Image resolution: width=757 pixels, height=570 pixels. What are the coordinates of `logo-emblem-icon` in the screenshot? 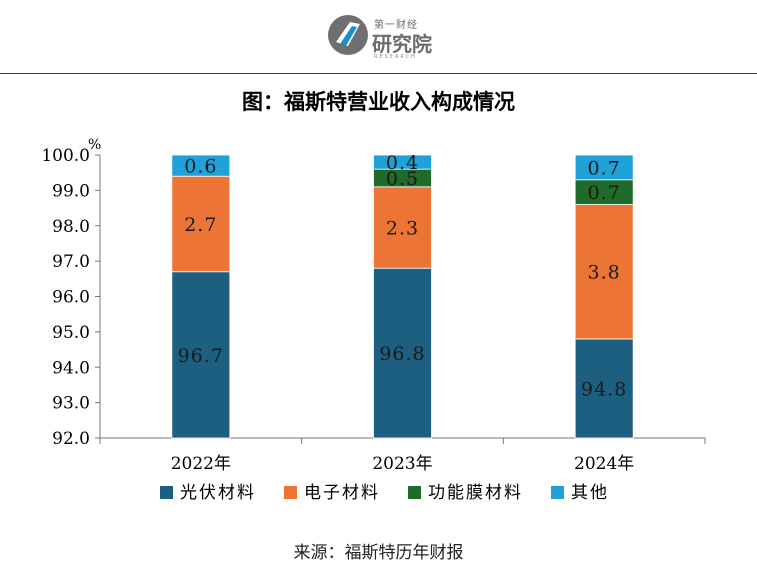 It's located at (348, 35).